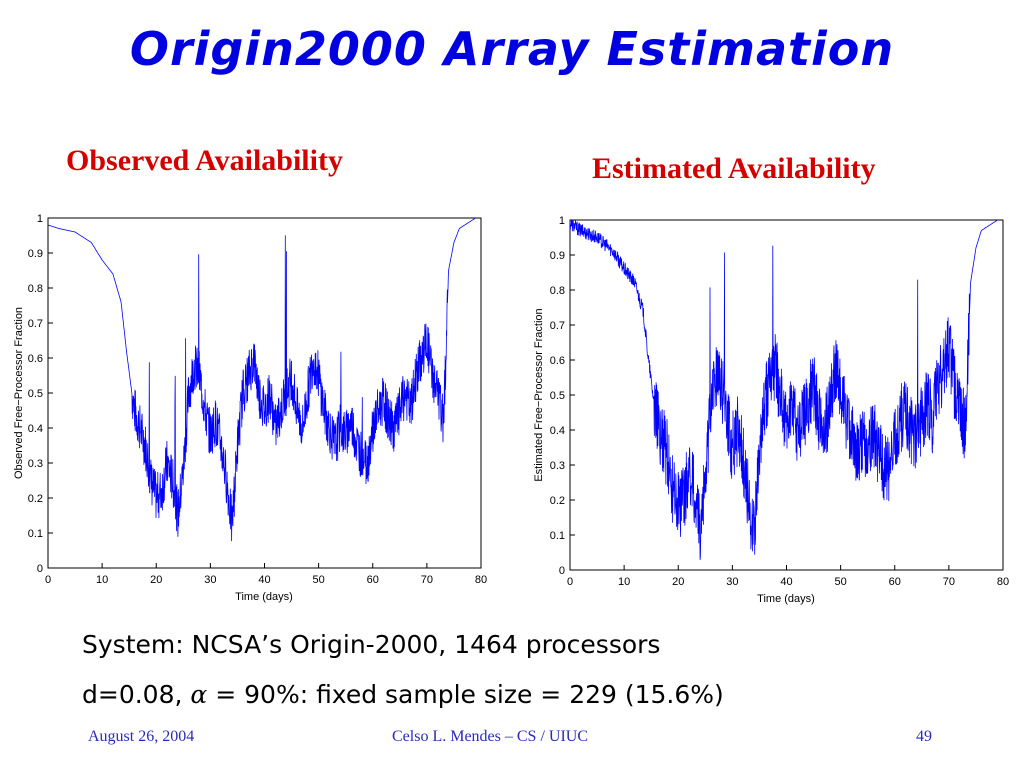 The image size is (1024, 768). I want to click on footer-date: August 26, 2004, so click(141, 736).